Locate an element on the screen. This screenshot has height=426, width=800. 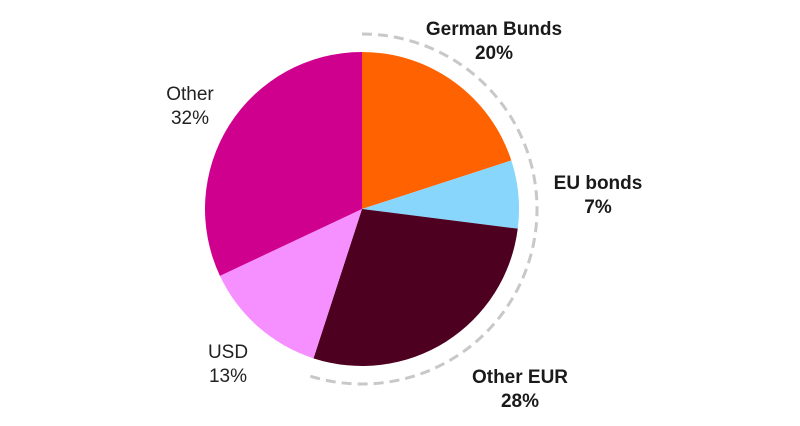
slice-label-other: Other 32% is located at coordinates (190, 107).